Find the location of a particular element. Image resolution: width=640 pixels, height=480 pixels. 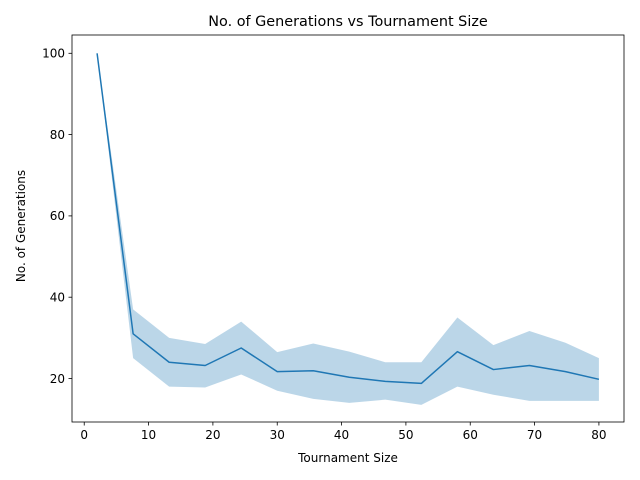

x-tick-label: 0 is located at coordinates (84, 435).